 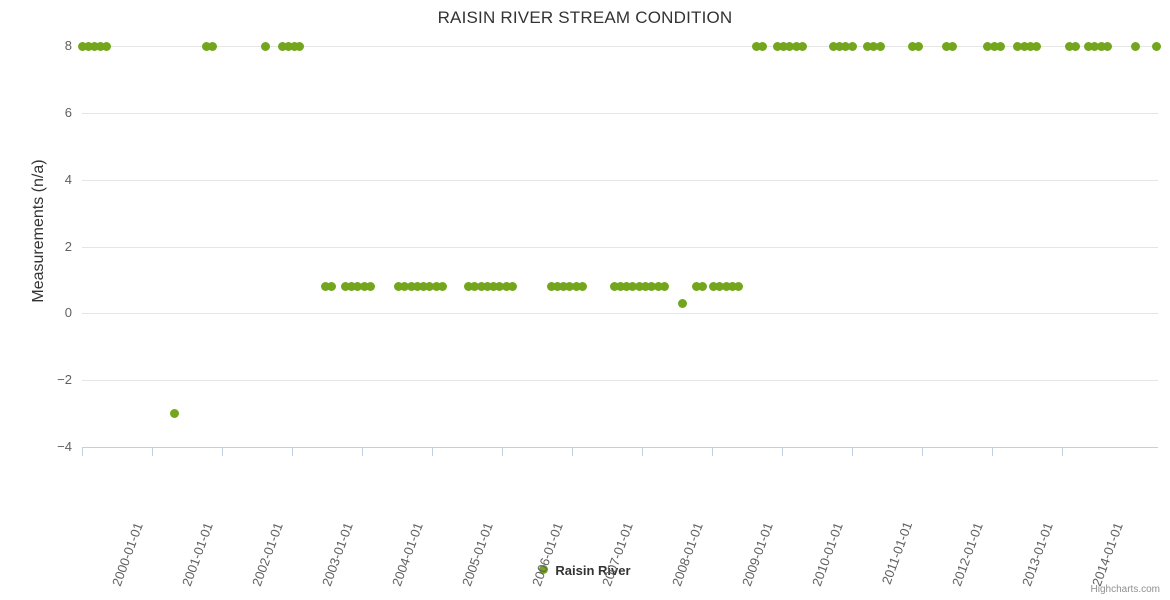 I want to click on legend-item-raisin-river: Raisin River, so click(x=585, y=570).